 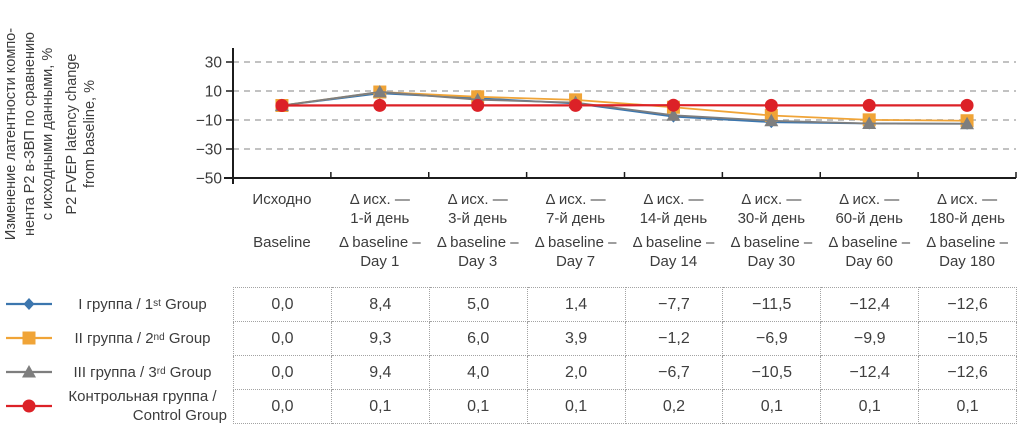 I want to click on table-cell: 8,4, so click(x=380, y=304).